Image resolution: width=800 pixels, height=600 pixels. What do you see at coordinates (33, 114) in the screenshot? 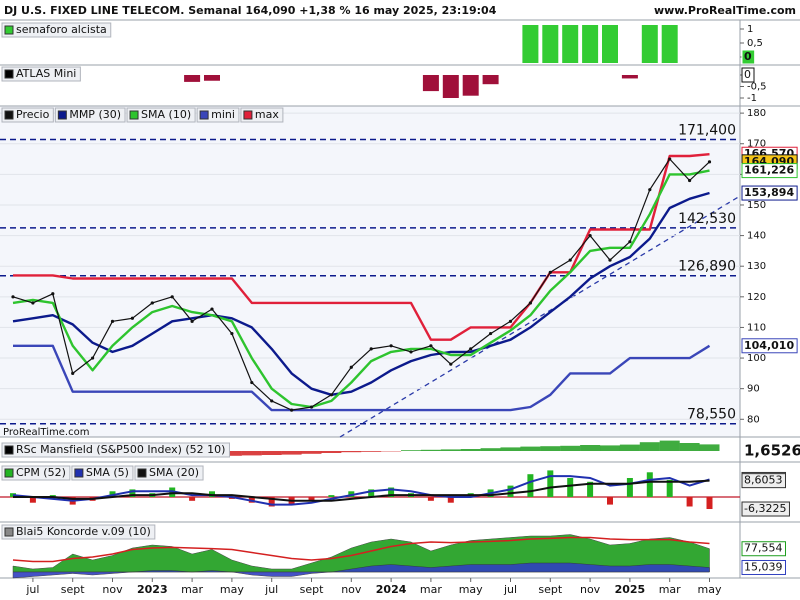
I see `legend-text: Precio` at bounding box center [33, 114].